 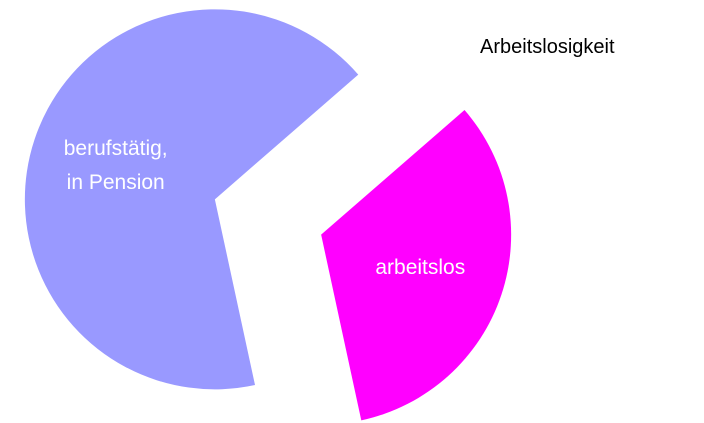 I want to click on chart-title: Arbeitslosigkeit, so click(x=547, y=47).